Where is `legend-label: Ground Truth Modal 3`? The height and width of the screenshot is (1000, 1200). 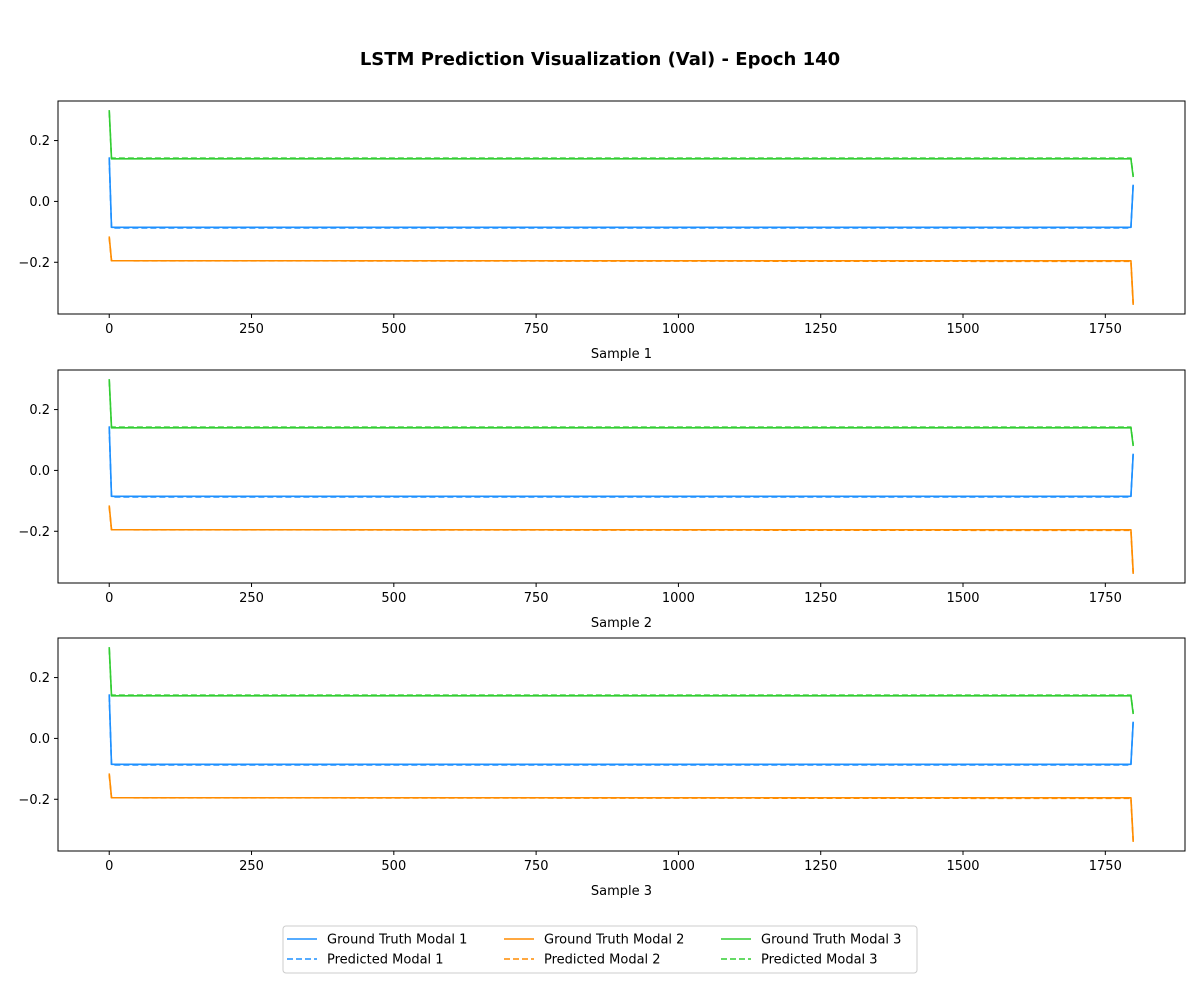
legend-label: Ground Truth Modal 3 is located at coordinates (831, 940).